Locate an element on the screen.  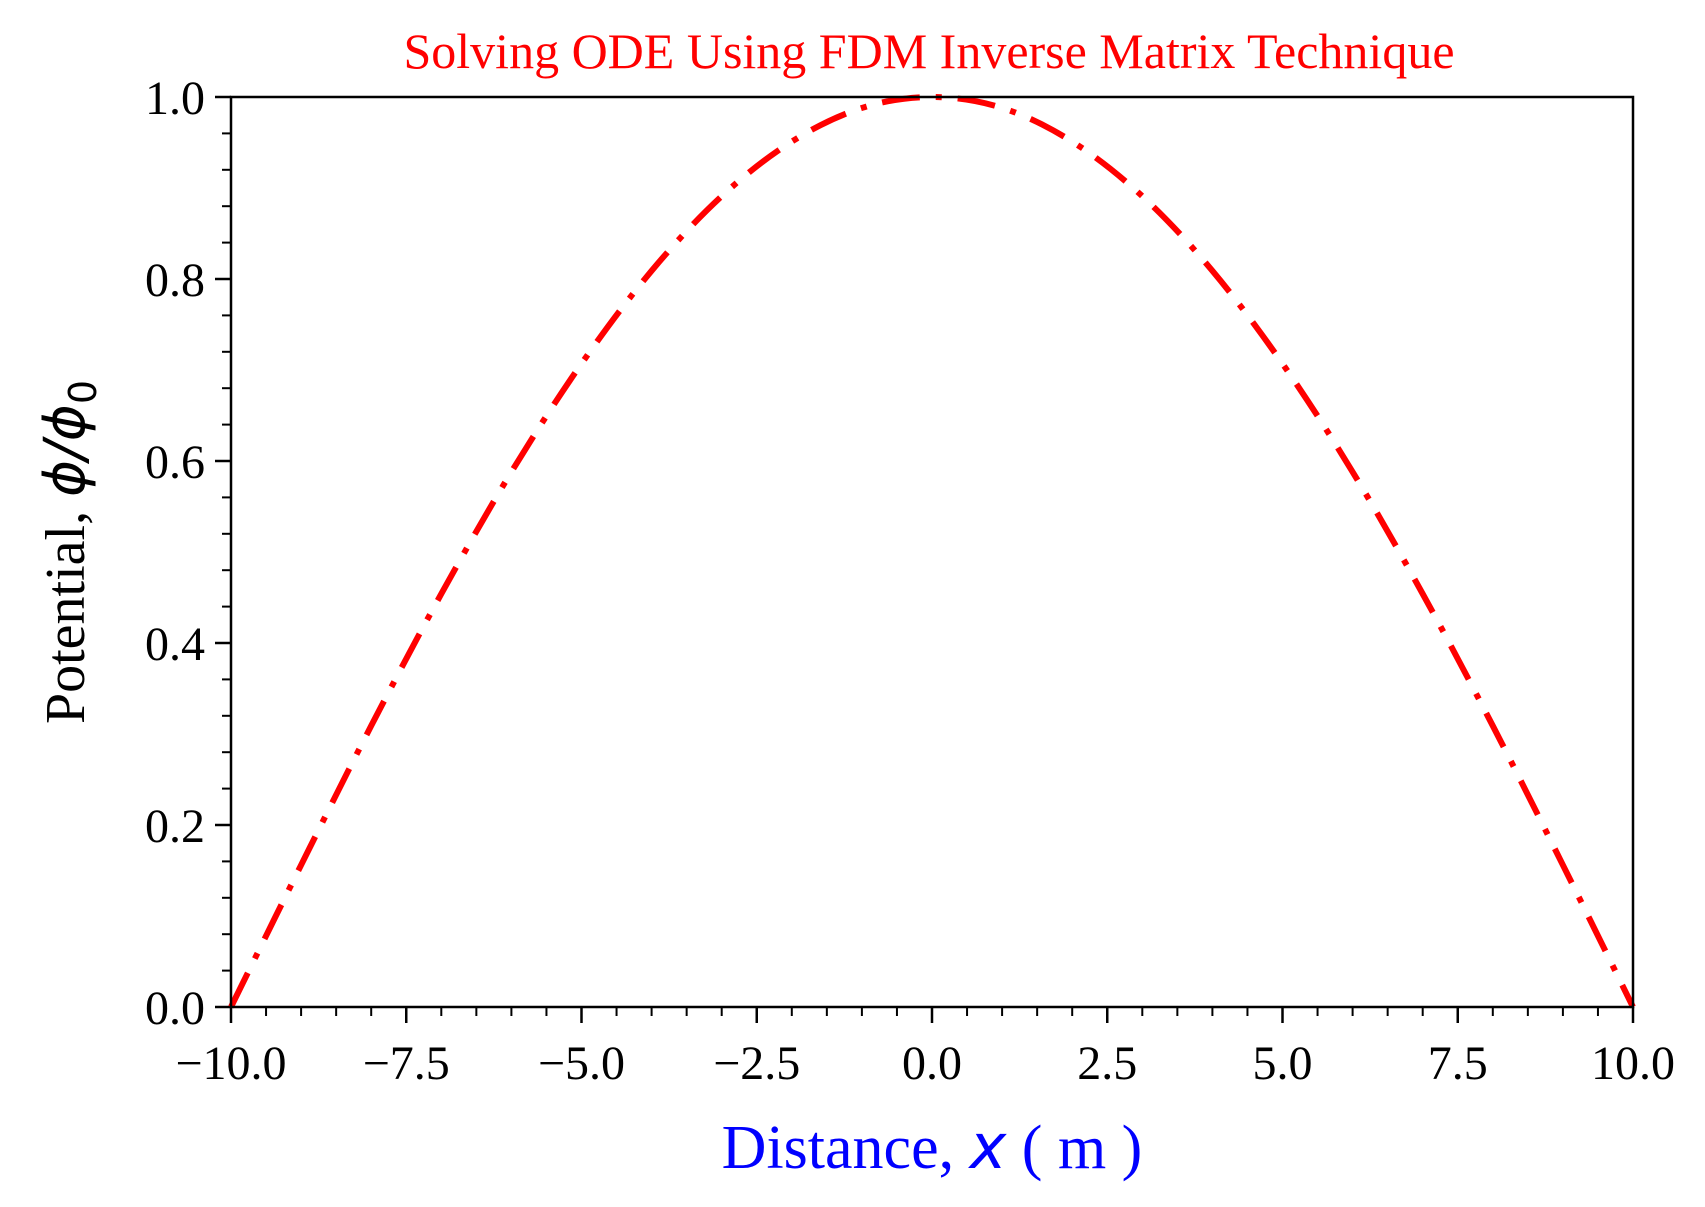
x-tick-label: −5.0 is located at coordinates (581, 1063).